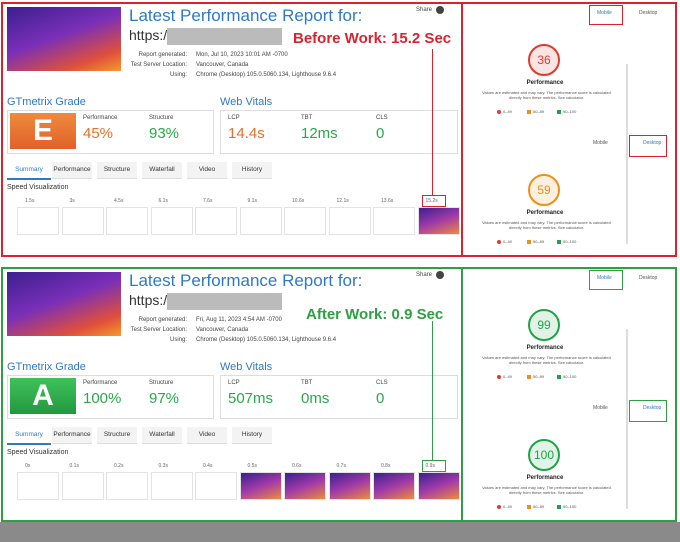  I want to click on info-value: Vancouver, Canada, so click(222, 65).